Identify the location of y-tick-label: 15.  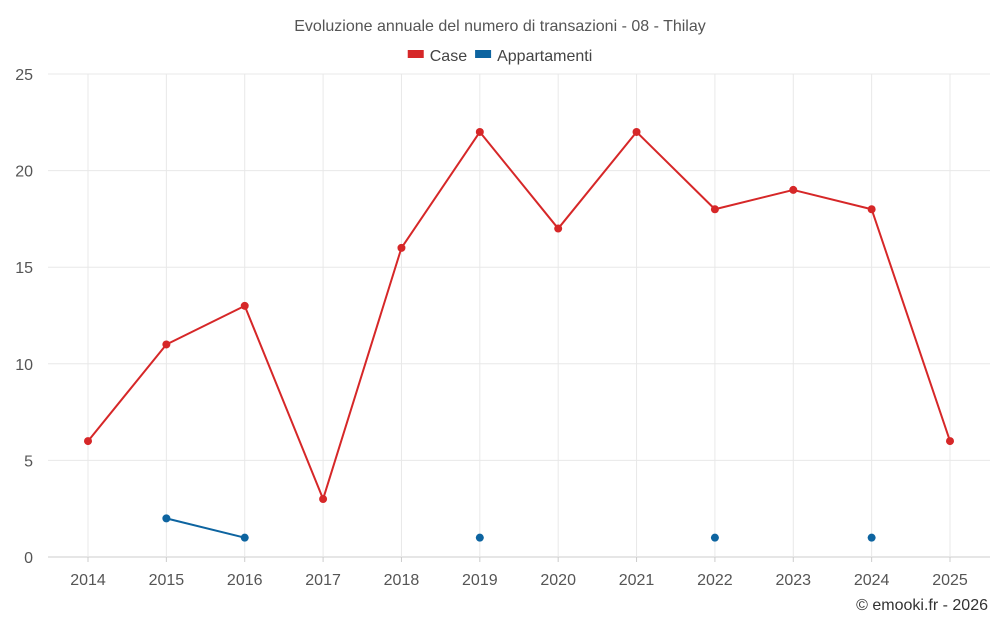
(24, 268).